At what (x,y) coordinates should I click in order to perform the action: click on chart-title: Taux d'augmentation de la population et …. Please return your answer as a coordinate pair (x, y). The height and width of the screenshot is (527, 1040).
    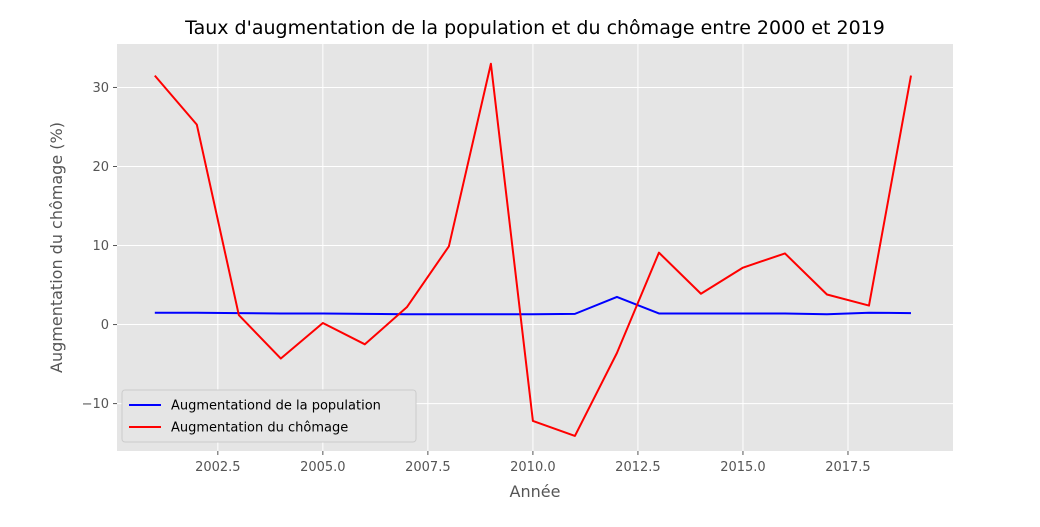
    Looking at the image, I should click on (534, 28).